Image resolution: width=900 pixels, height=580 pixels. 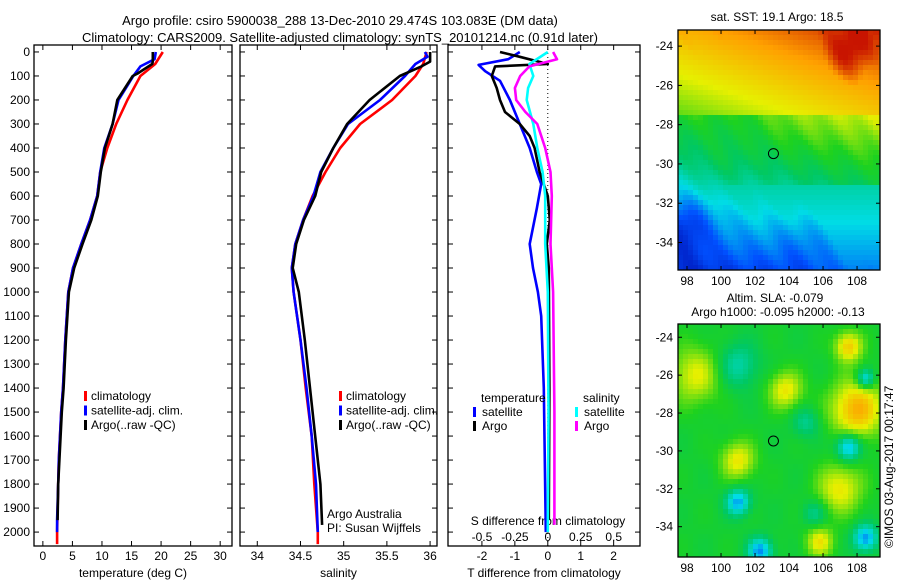 What do you see at coordinates (613, 556) in the screenshot?
I see `x-tick-label: 2` at bounding box center [613, 556].